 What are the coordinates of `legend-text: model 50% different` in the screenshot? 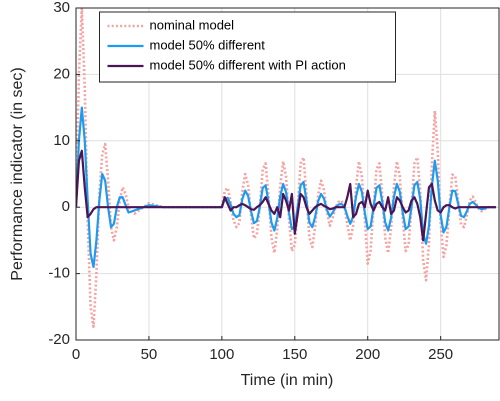 It's located at (208, 44).